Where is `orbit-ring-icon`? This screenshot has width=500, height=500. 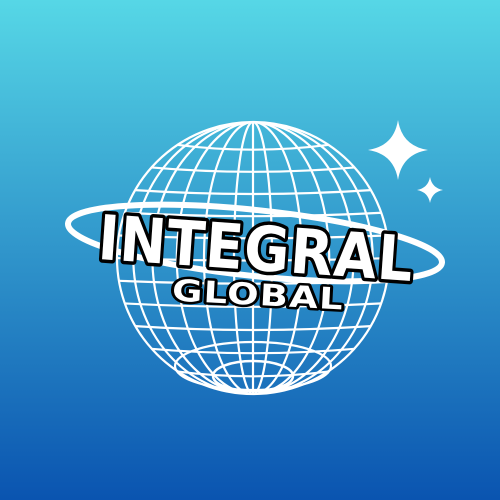
orbit-ring-icon is located at coordinates (255, 243).